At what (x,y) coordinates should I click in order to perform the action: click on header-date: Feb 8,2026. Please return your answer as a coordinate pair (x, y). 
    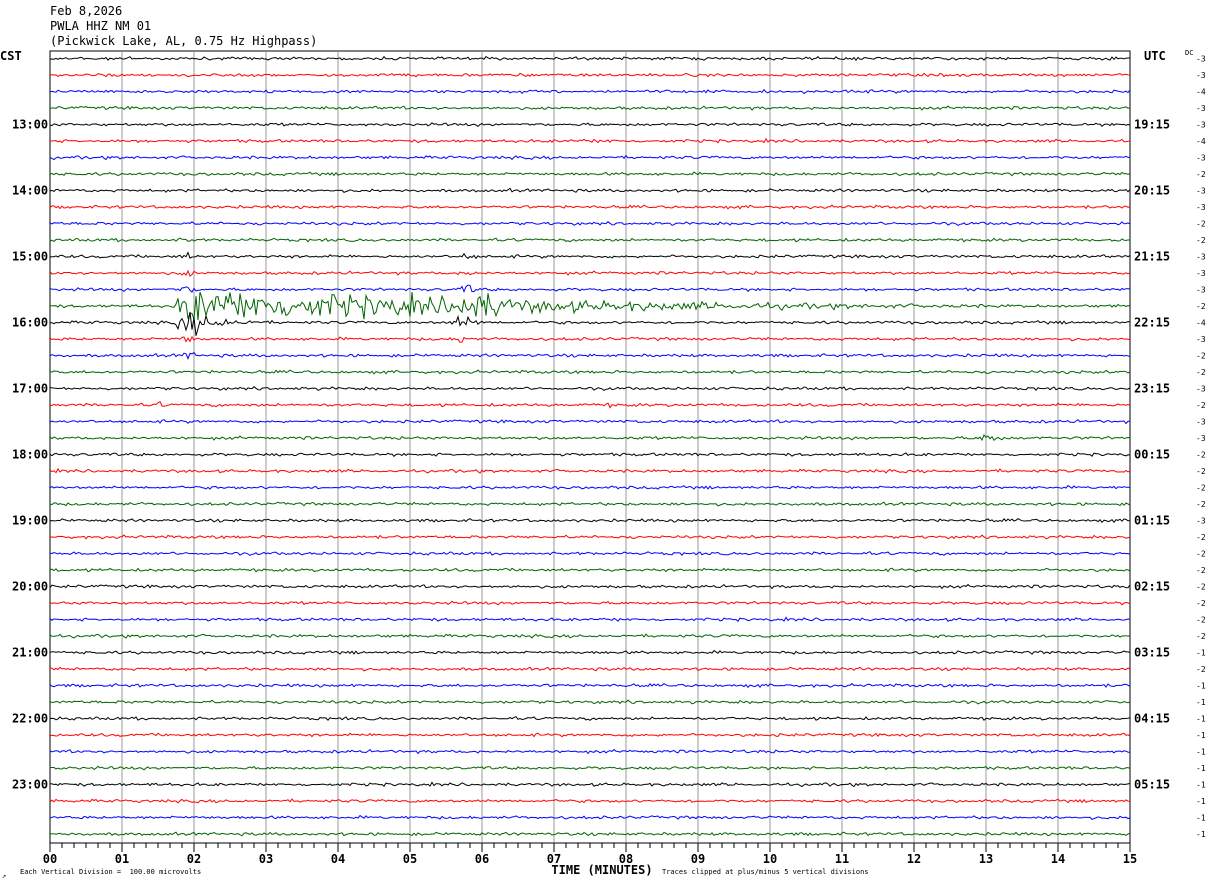
    Looking at the image, I should click on (86, 11).